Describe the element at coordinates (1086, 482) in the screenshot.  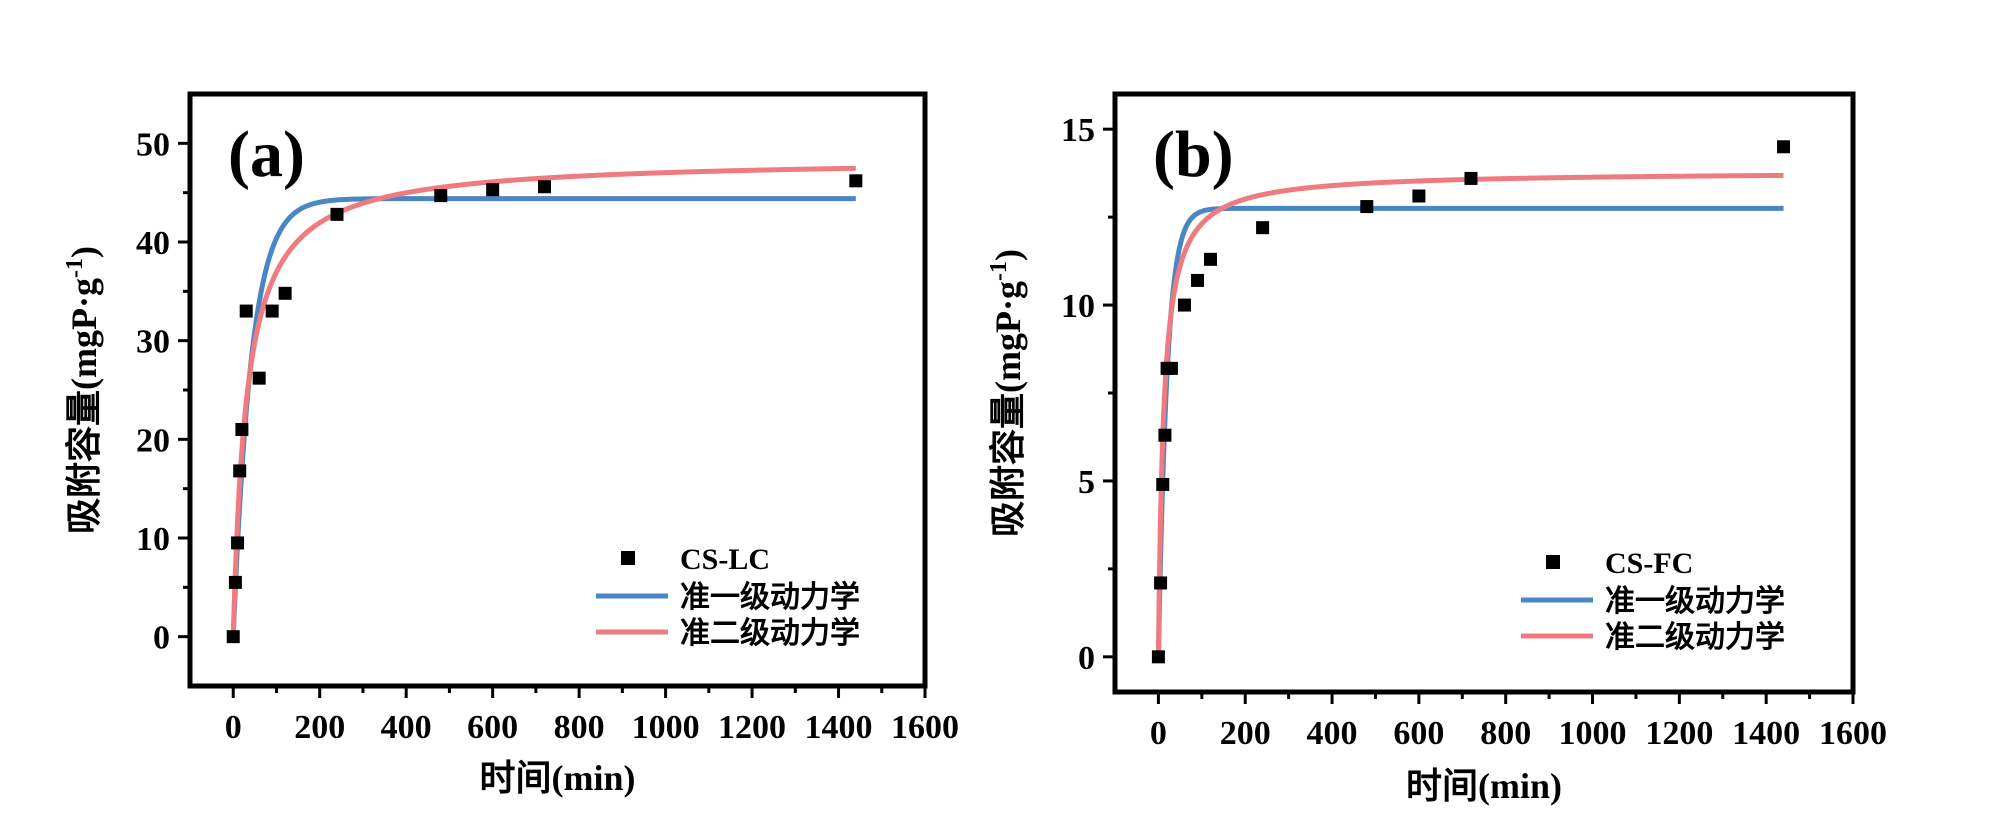
I see `y-tick-label: 5` at that location.